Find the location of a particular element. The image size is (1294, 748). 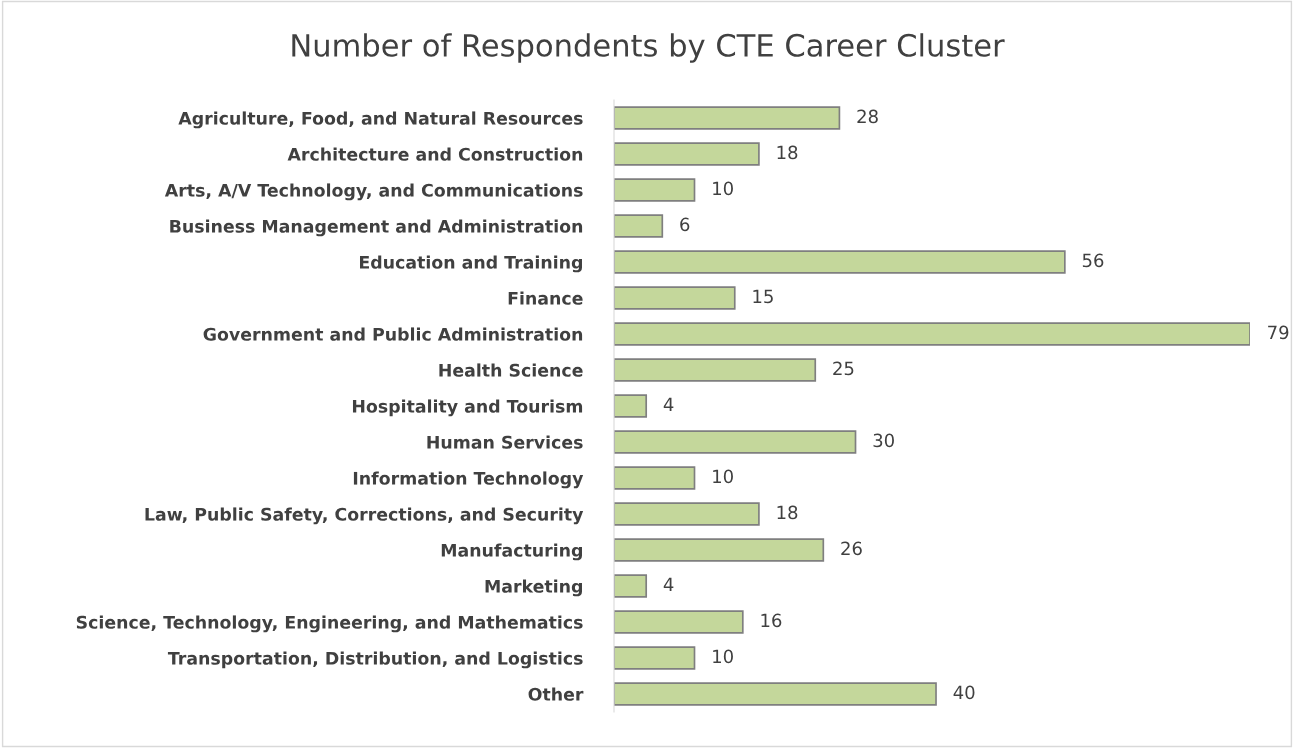

data-label: 25 is located at coordinates (843, 368).